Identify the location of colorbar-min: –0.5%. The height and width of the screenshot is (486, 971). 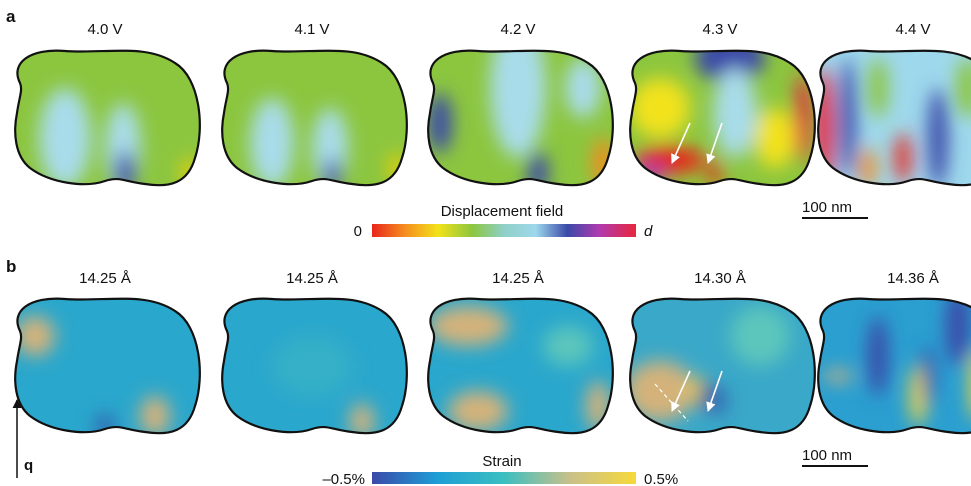
(343, 478).